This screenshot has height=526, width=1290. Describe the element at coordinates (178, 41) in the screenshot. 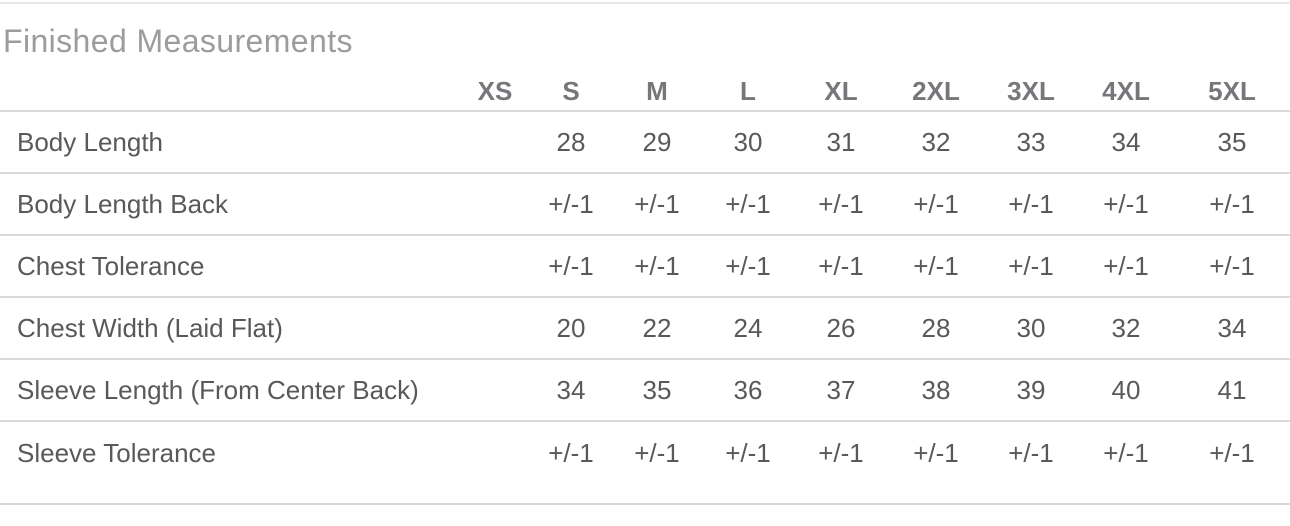

I see `section-title: Finished Measurements` at that location.